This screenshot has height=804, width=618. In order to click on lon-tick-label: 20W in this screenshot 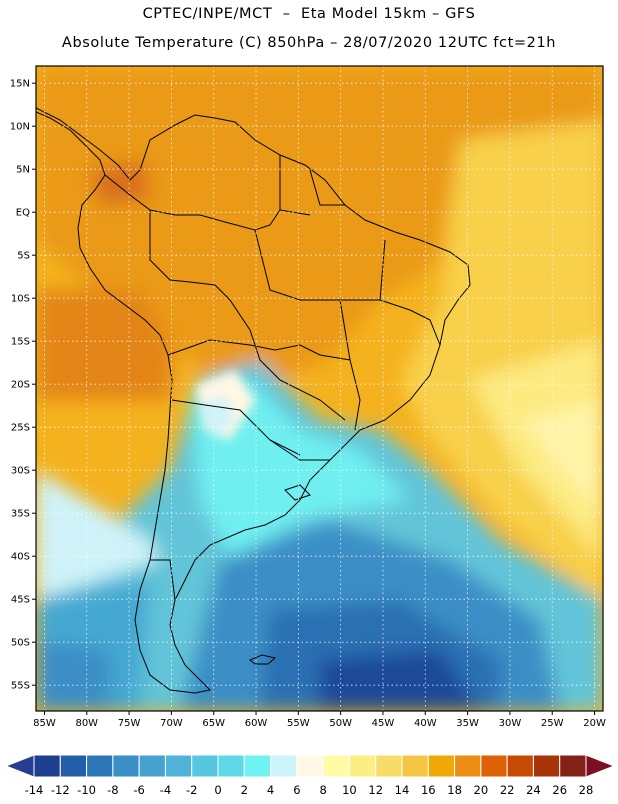, I will do `click(594, 723)`.